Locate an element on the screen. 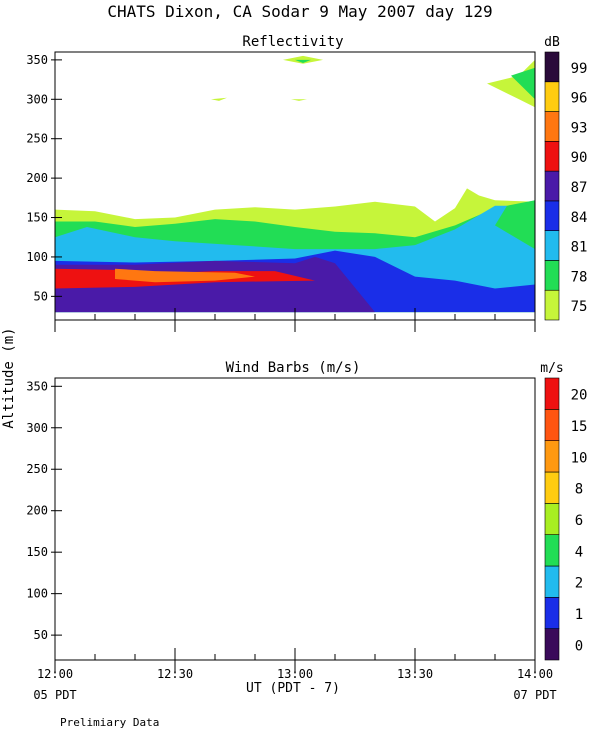 Image resolution: width=600 pixels, height=750 pixels. panel1-ytick-label: 200 is located at coordinates (37, 178).